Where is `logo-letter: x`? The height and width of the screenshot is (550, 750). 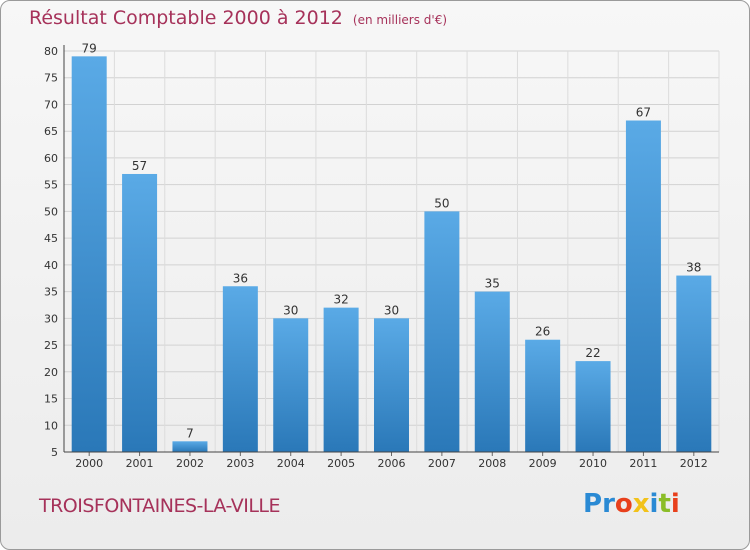
logo-letter: x is located at coordinates (641, 504).